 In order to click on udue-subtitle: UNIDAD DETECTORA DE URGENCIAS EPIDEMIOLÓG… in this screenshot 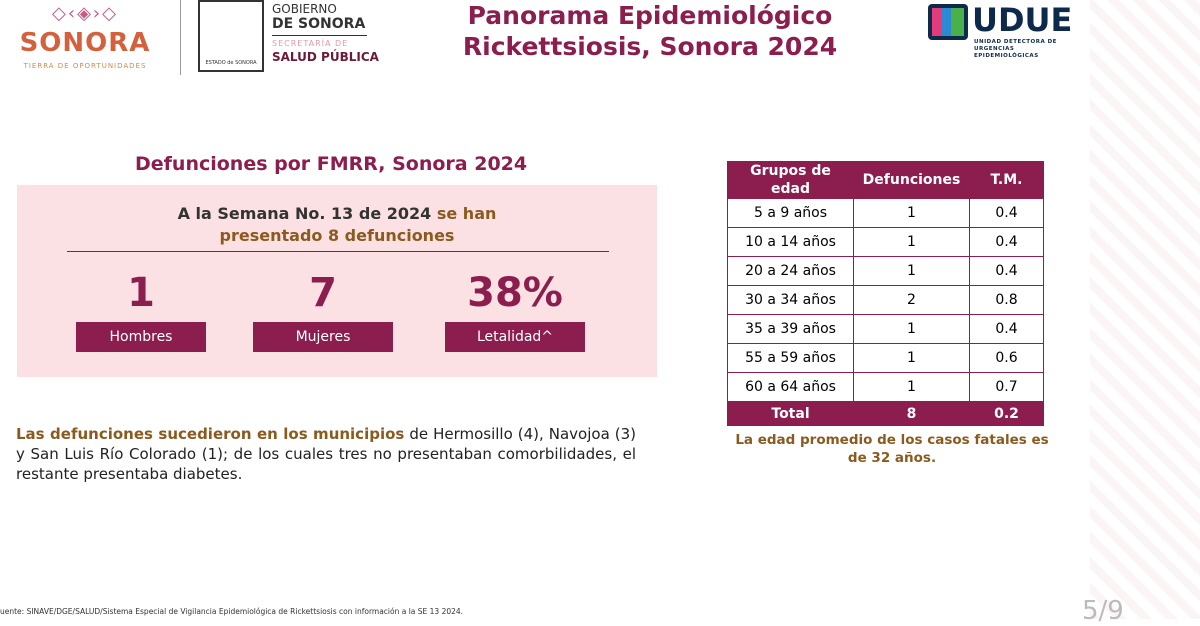, I will do `click(1026, 49)`.